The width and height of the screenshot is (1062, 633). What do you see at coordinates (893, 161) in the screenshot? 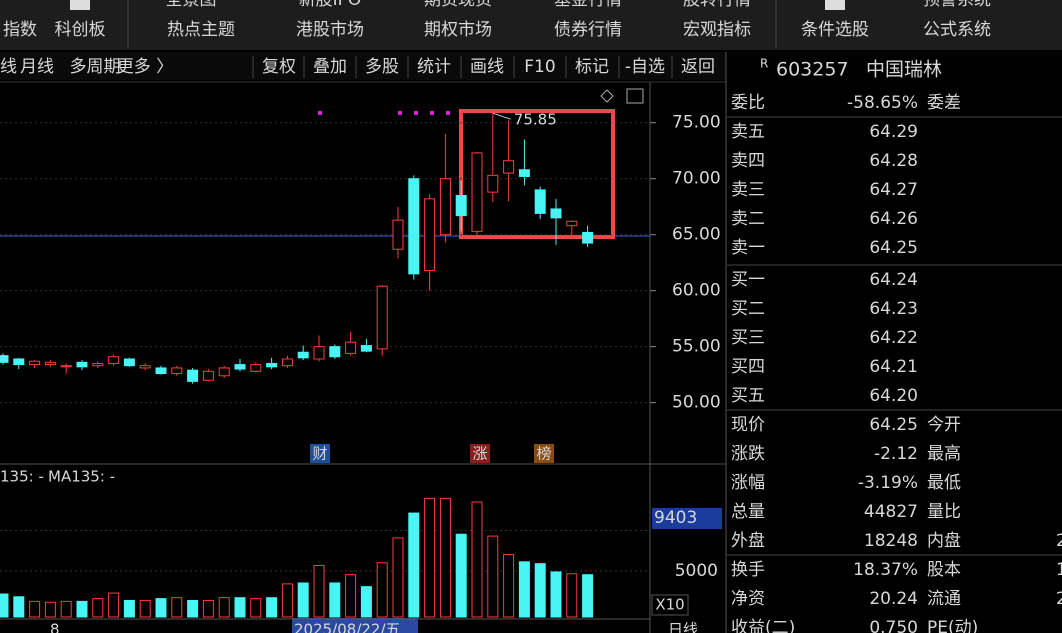
I see `quote-value: 64.28` at bounding box center [893, 161].